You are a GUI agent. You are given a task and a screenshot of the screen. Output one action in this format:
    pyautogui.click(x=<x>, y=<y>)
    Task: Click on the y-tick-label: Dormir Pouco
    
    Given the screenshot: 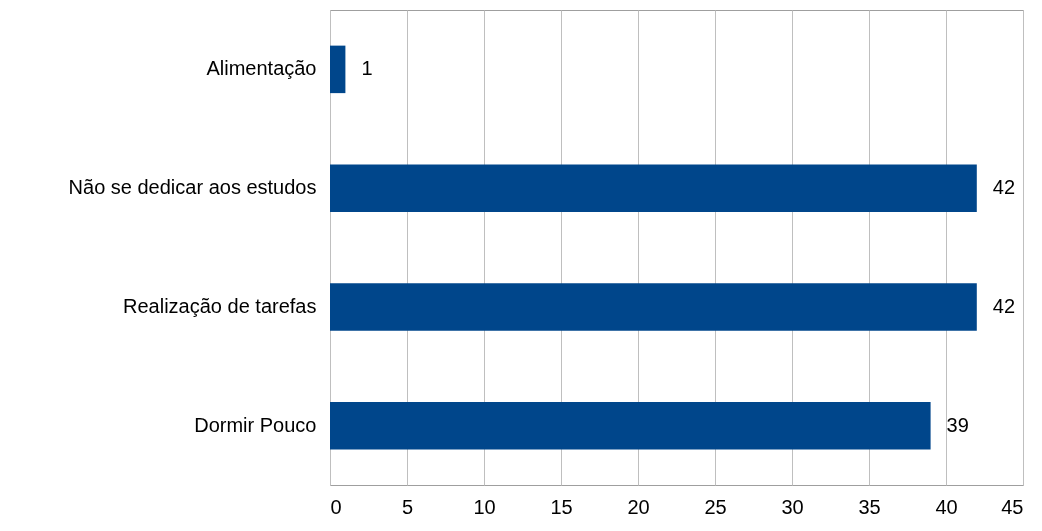 What is the action you would take?
    pyautogui.click(x=255, y=424)
    